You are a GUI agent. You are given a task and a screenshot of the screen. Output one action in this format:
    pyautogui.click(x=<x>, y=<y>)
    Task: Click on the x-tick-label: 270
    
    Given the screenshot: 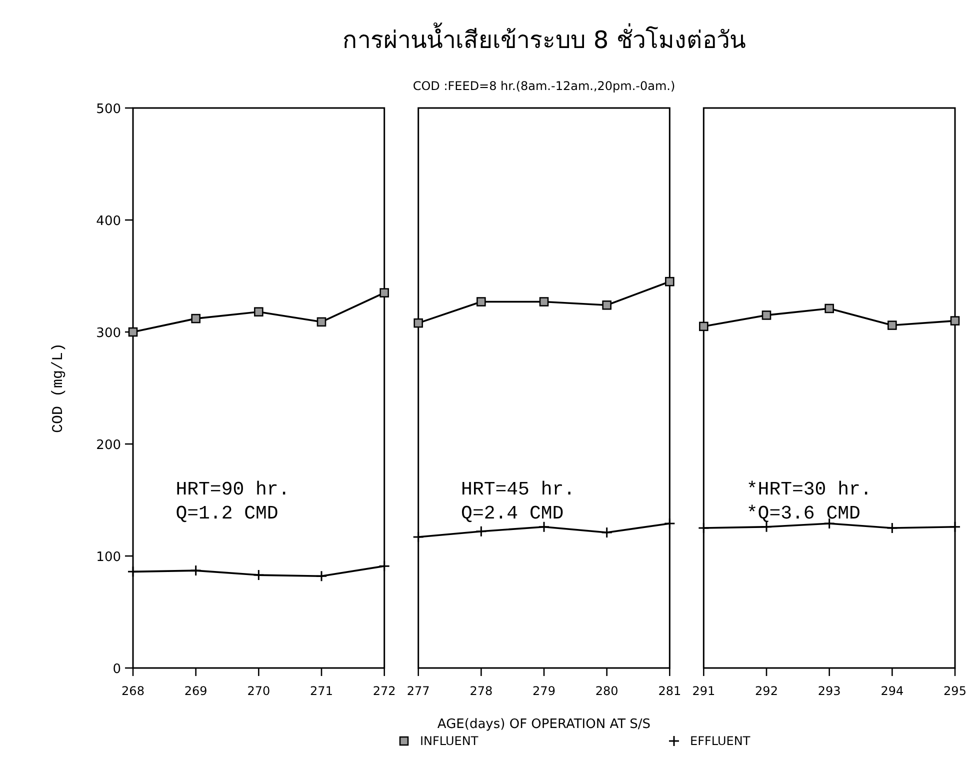 What is the action you would take?
    pyautogui.click(x=258, y=691)
    